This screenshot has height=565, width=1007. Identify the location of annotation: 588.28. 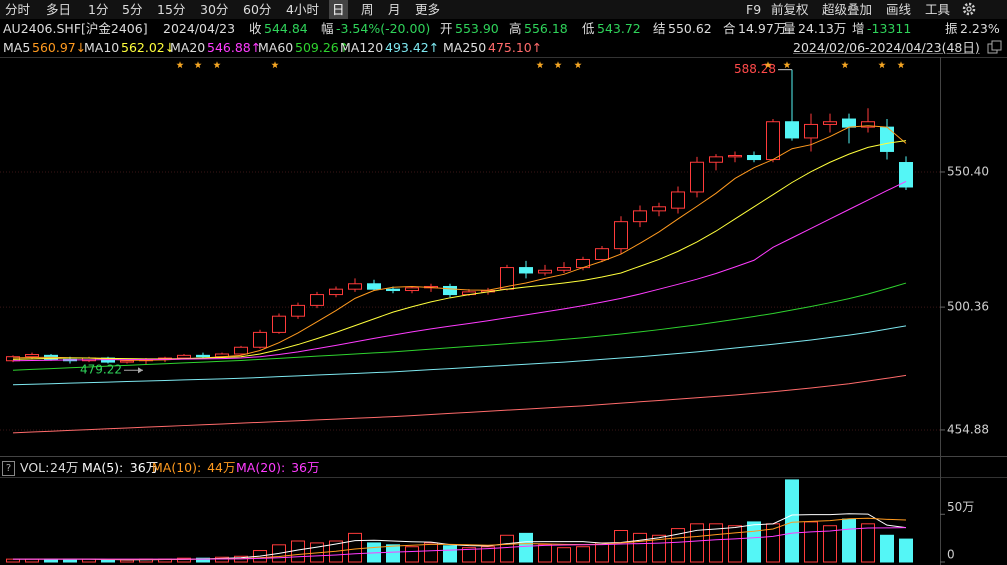
(755, 69).